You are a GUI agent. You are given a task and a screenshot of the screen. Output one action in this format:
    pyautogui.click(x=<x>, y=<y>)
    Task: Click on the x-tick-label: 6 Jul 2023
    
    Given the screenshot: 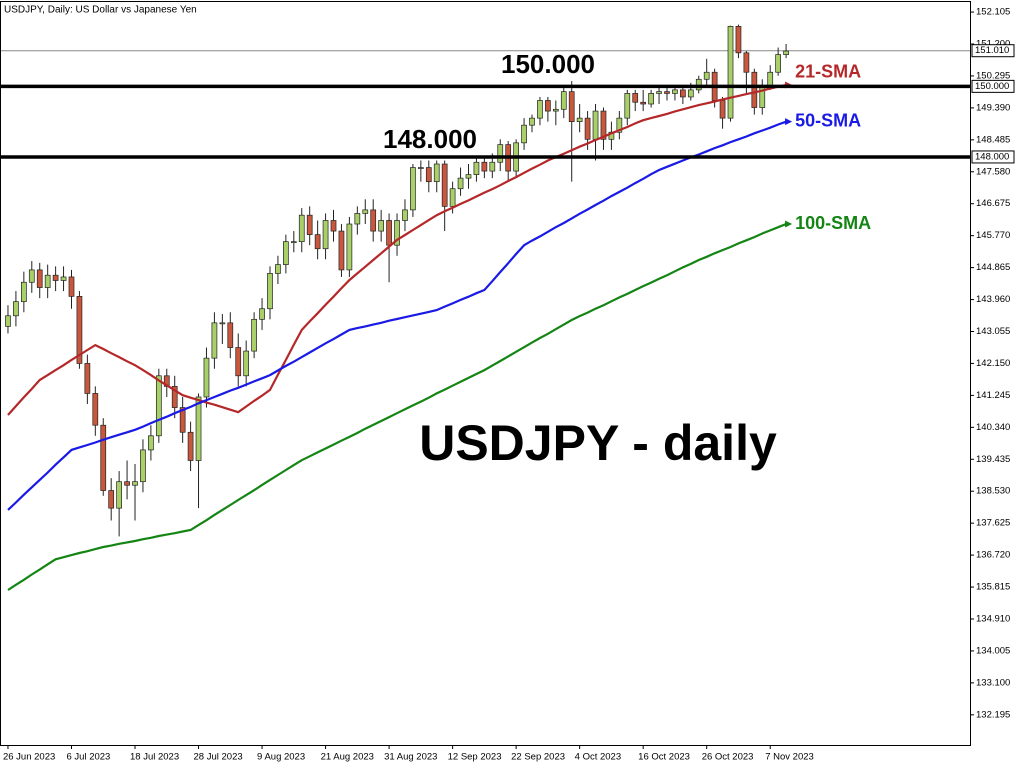 What is the action you would take?
    pyautogui.click(x=88, y=757)
    